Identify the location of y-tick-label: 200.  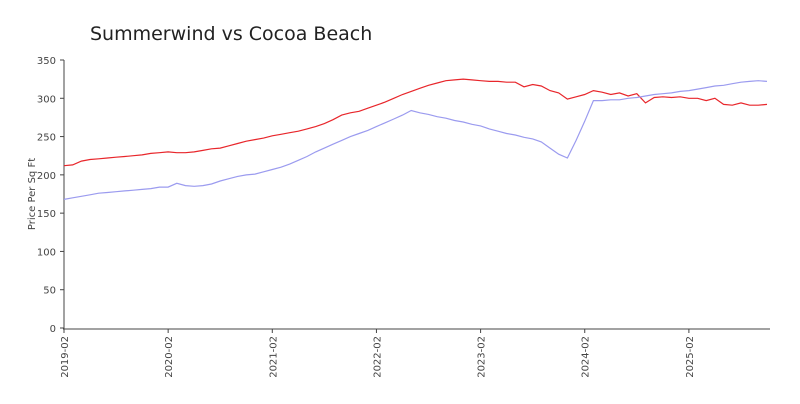
(46, 176).